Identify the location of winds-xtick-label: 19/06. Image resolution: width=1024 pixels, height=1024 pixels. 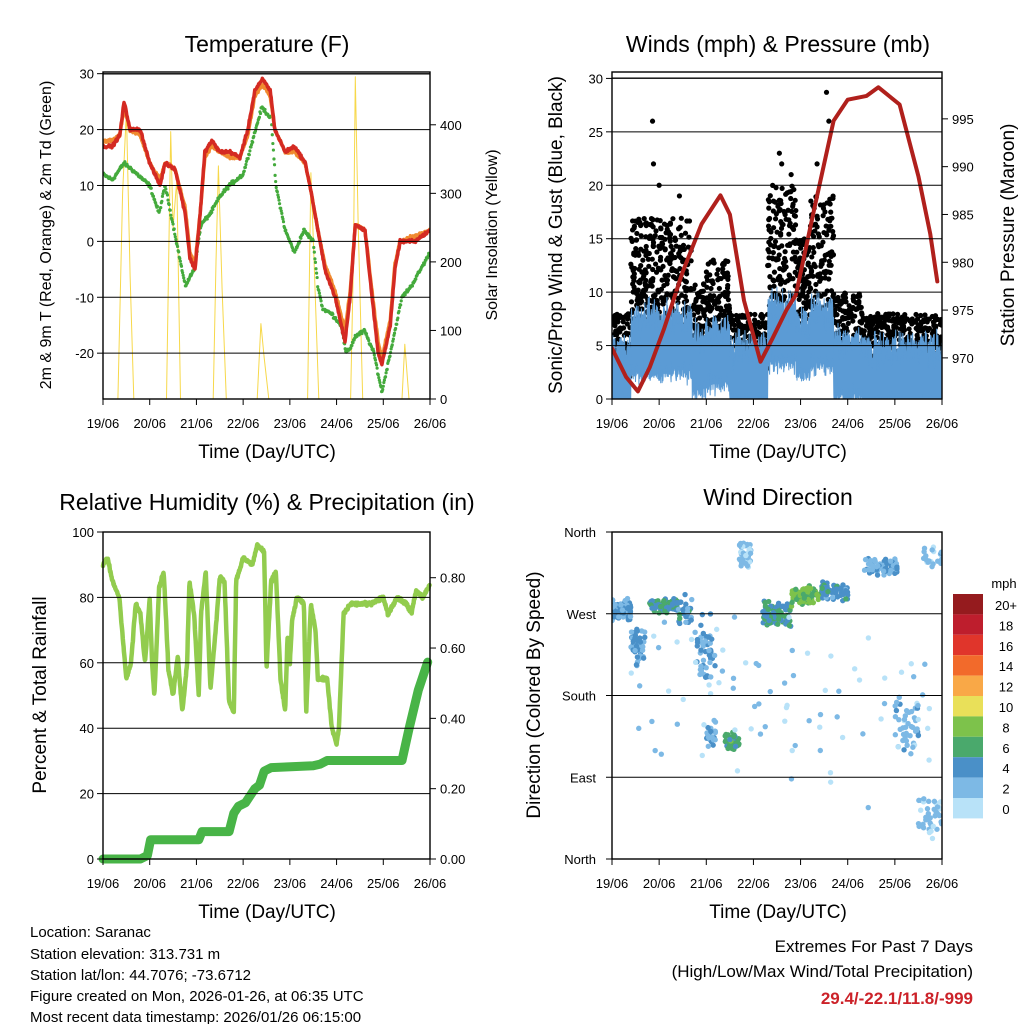
(612, 423).